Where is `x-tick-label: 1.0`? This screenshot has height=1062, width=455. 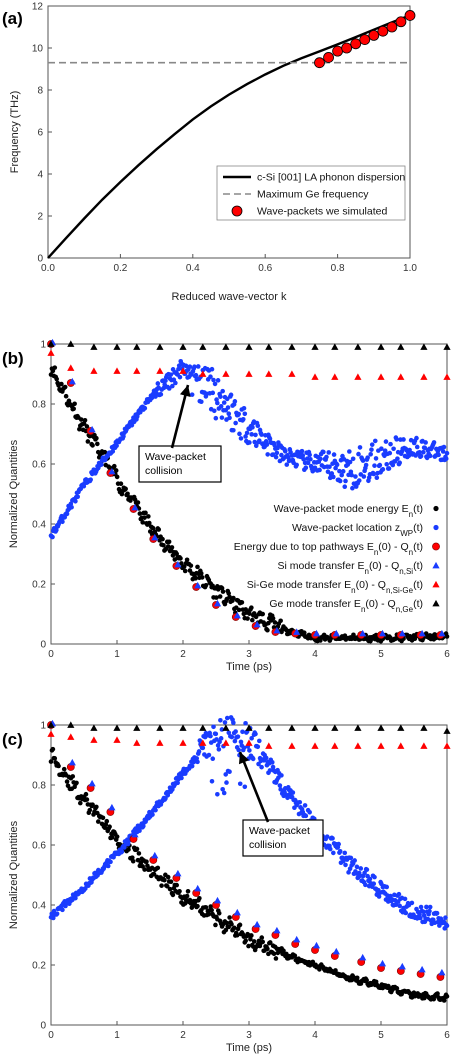 x-tick-label: 1.0 is located at coordinates (410, 268).